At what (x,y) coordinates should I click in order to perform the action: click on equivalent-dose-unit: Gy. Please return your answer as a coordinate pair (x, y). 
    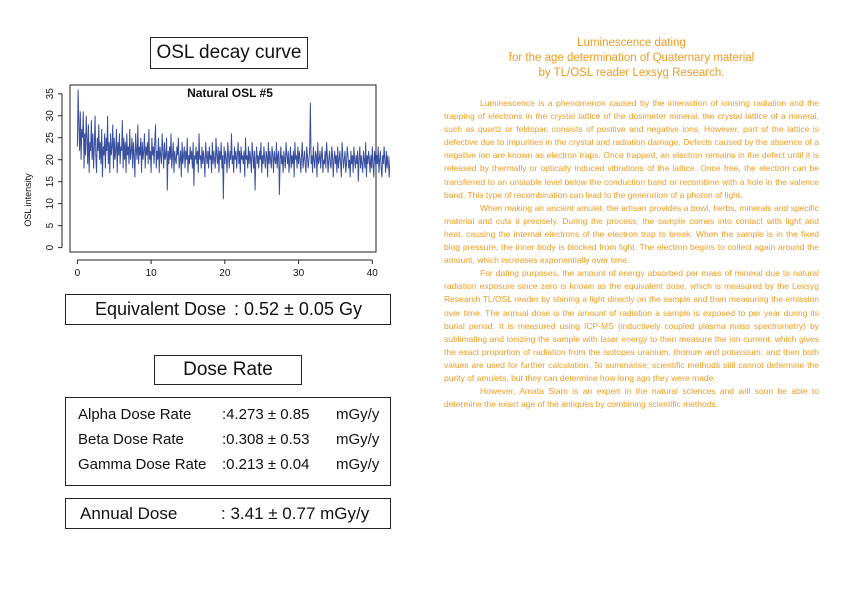
    Looking at the image, I should click on (351, 309).